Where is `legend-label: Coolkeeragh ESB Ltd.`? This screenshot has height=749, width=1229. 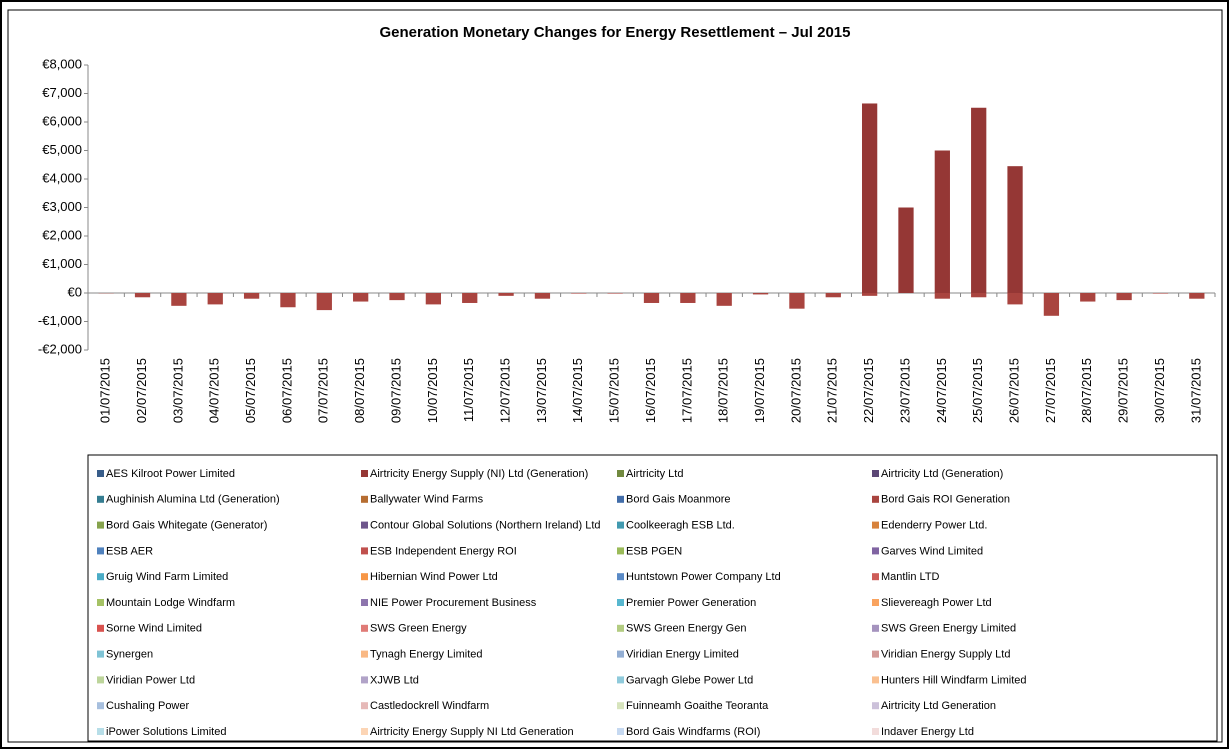 legend-label: Coolkeeragh ESB Ltd. is located at coordinates (680, 526).